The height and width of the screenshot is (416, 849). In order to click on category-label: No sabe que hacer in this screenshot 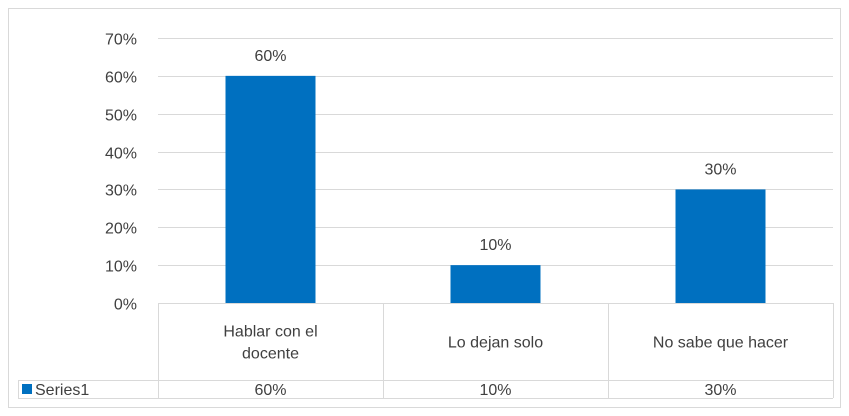, I will do `click(721, 343)`.